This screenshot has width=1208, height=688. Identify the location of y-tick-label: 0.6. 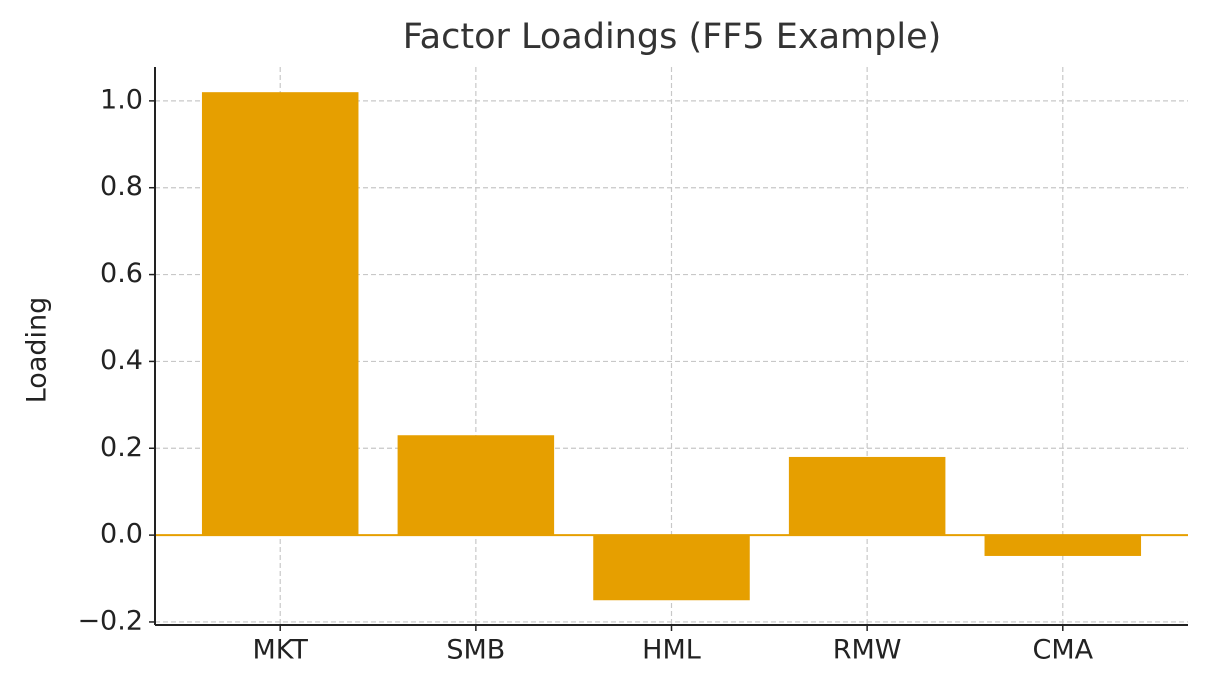
(121, 273).